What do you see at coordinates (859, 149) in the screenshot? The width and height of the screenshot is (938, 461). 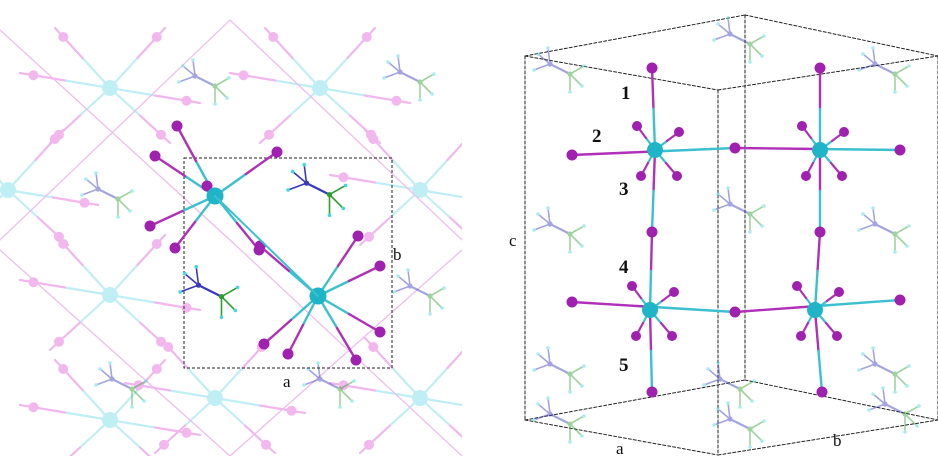 I see `equatorial-bond` at bounding box center [859, 149].